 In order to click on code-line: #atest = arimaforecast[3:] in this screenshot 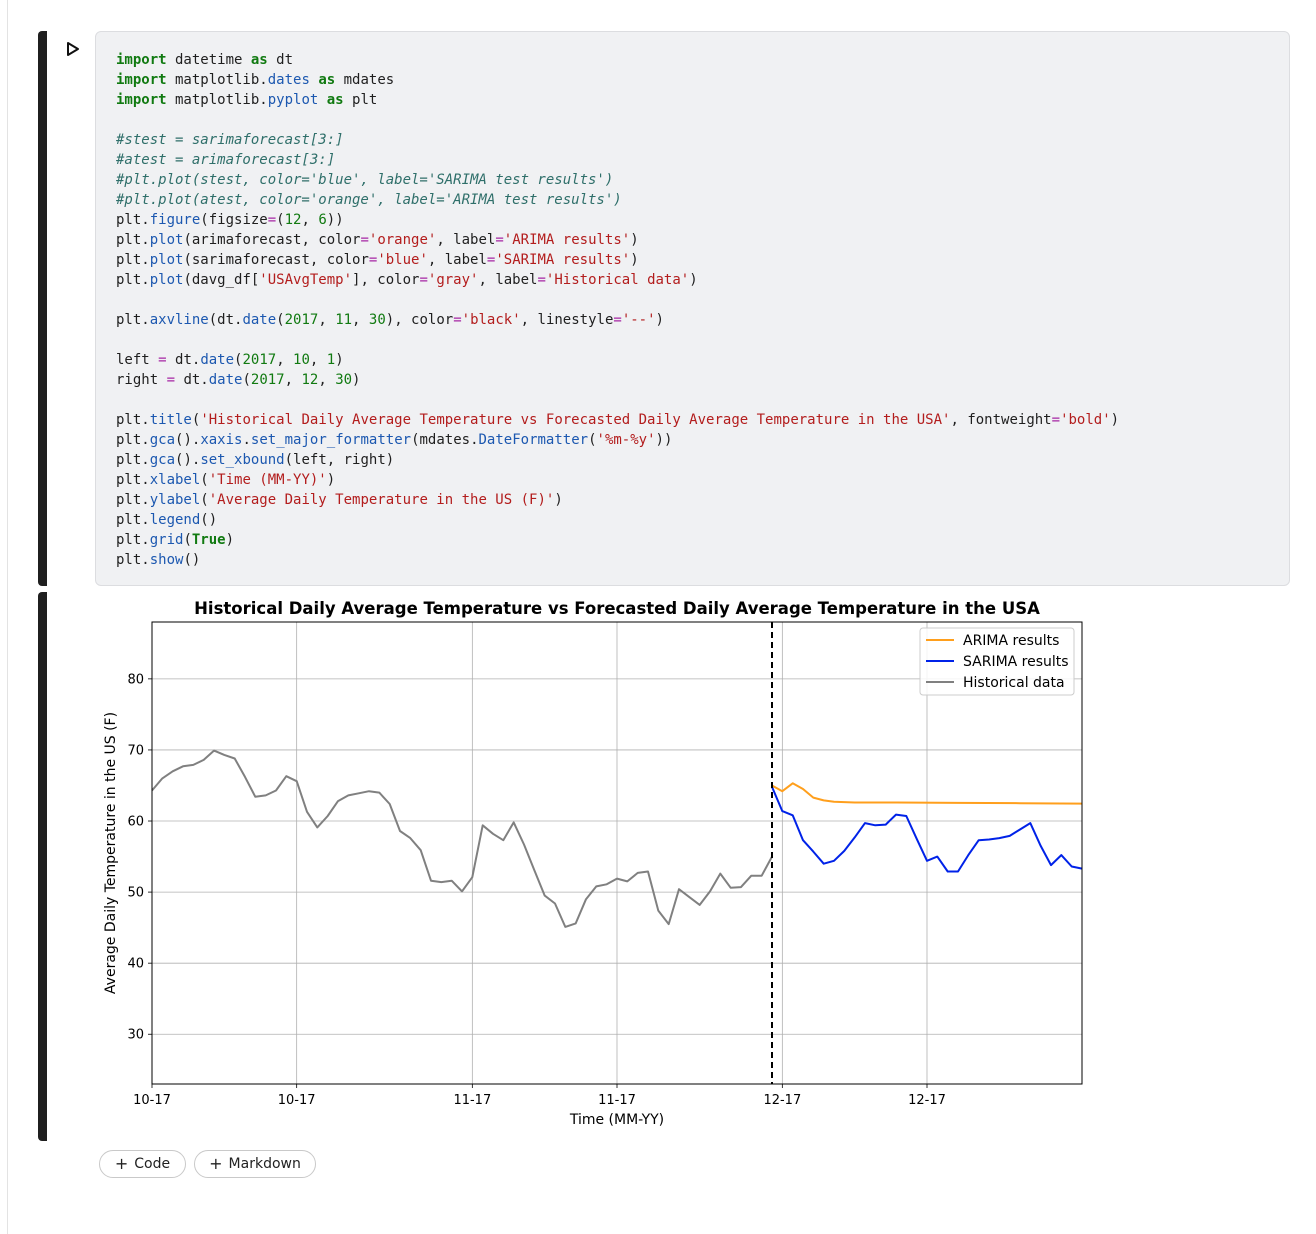, I will do `click(617, 160)`.